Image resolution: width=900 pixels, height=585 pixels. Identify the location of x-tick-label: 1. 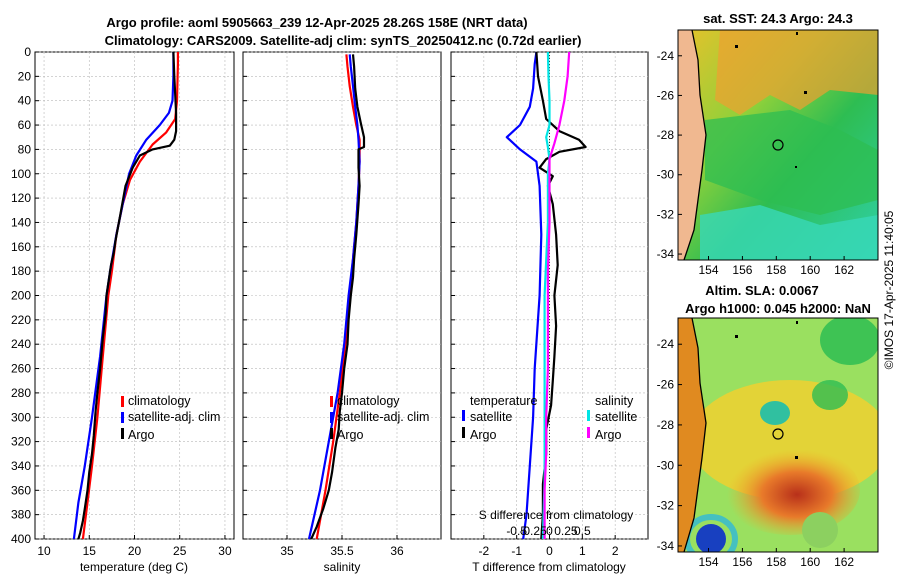
(582, 551).